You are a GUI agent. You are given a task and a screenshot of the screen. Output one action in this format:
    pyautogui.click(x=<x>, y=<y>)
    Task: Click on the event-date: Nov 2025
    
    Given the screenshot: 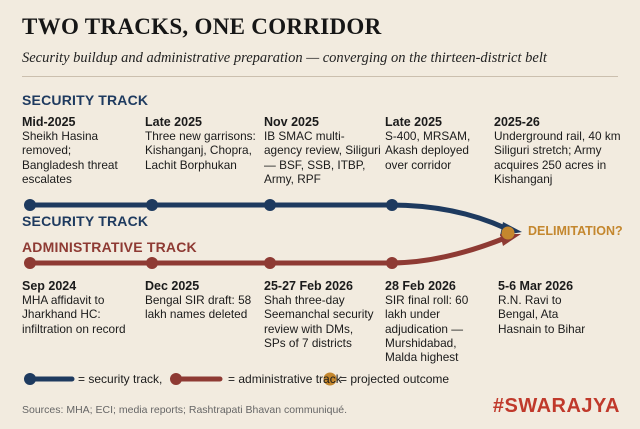 What is the action you would take?
    pyautogui.click(x=291, y=122)
    